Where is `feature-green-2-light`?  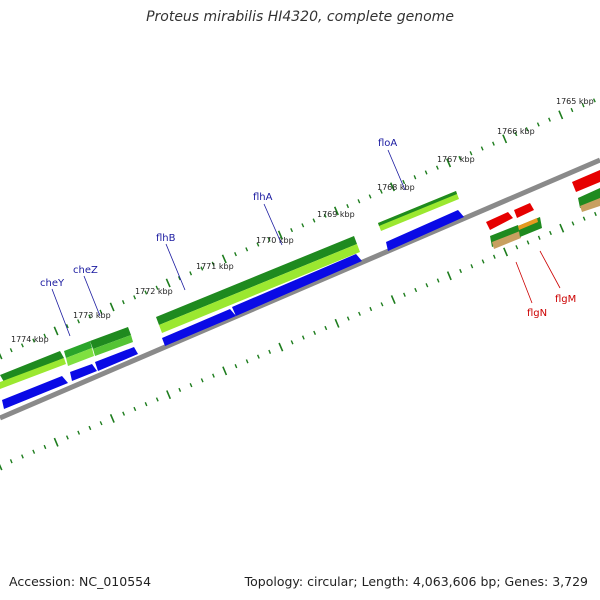 feature-green-2-light is located at coordinates (80, 357).